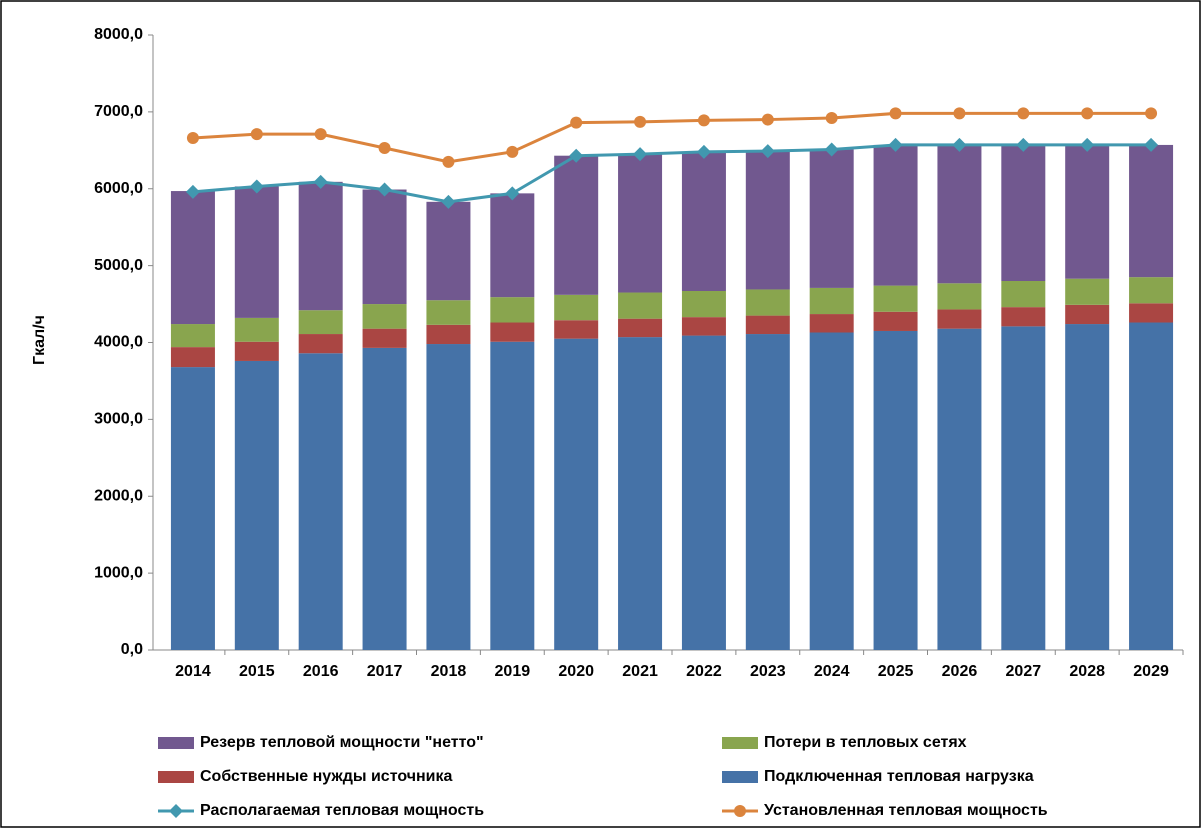  What do you see at coordinates (257, 671) in the screenshot?
I see `x-tick-label: 2015` at bounding box center [257, 671].